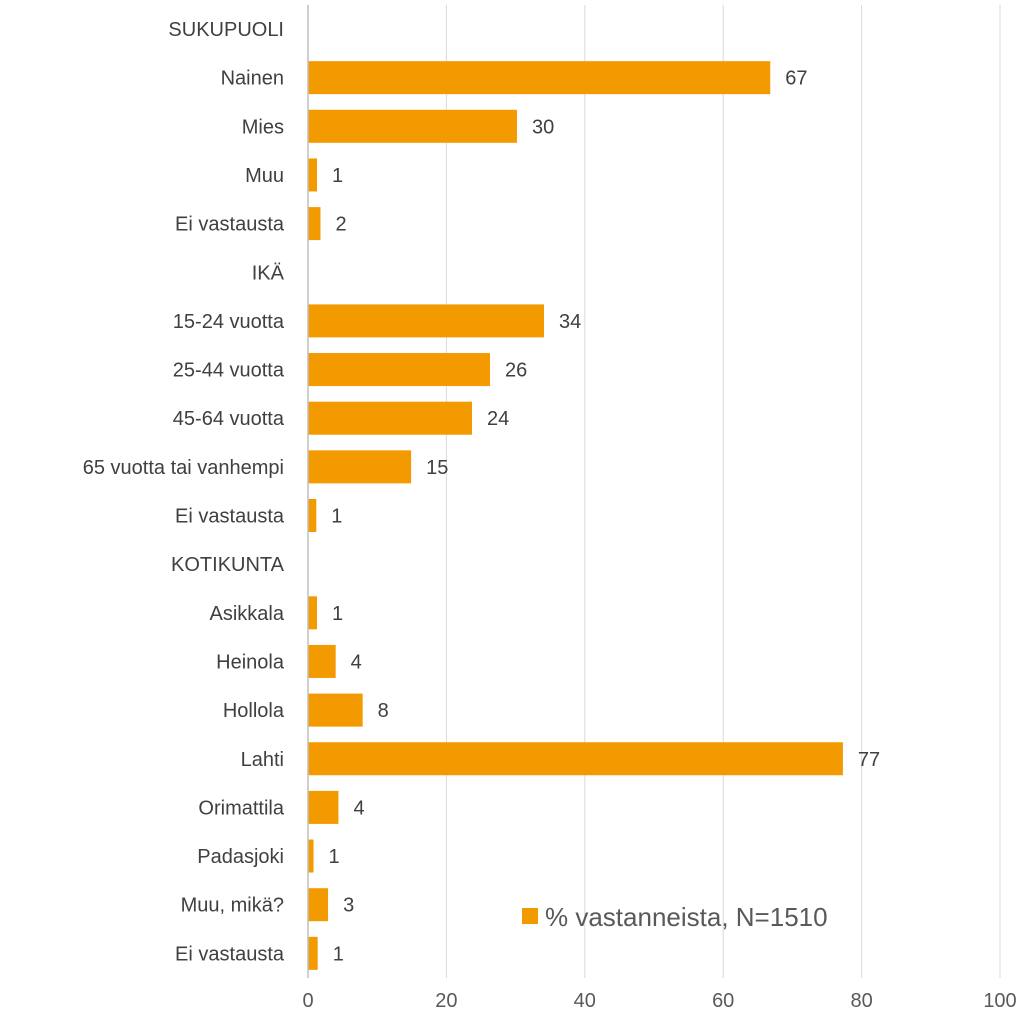  What do you see at coordinates (268, 273) in the screenshot?
I see `category-label: IKÄ` at bounding box center [268, 273].